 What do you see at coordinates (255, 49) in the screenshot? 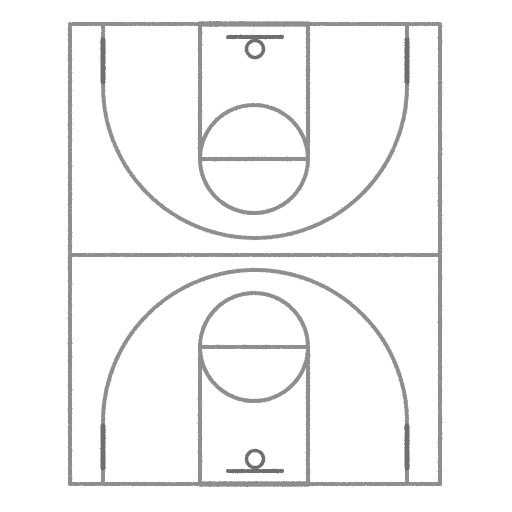
I see `top-hoop` at bounding box center [255, 49].